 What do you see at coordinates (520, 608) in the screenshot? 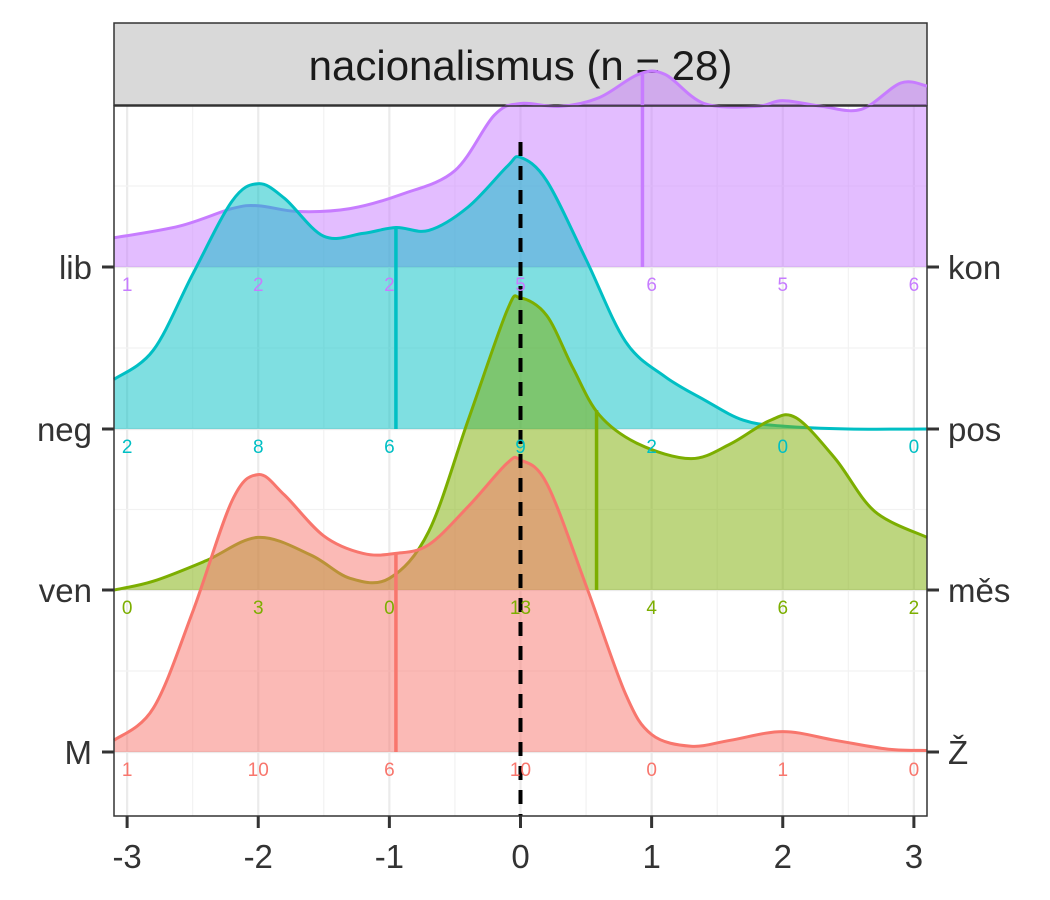
I see `count-label: 13` at bounding box center [520, 608].